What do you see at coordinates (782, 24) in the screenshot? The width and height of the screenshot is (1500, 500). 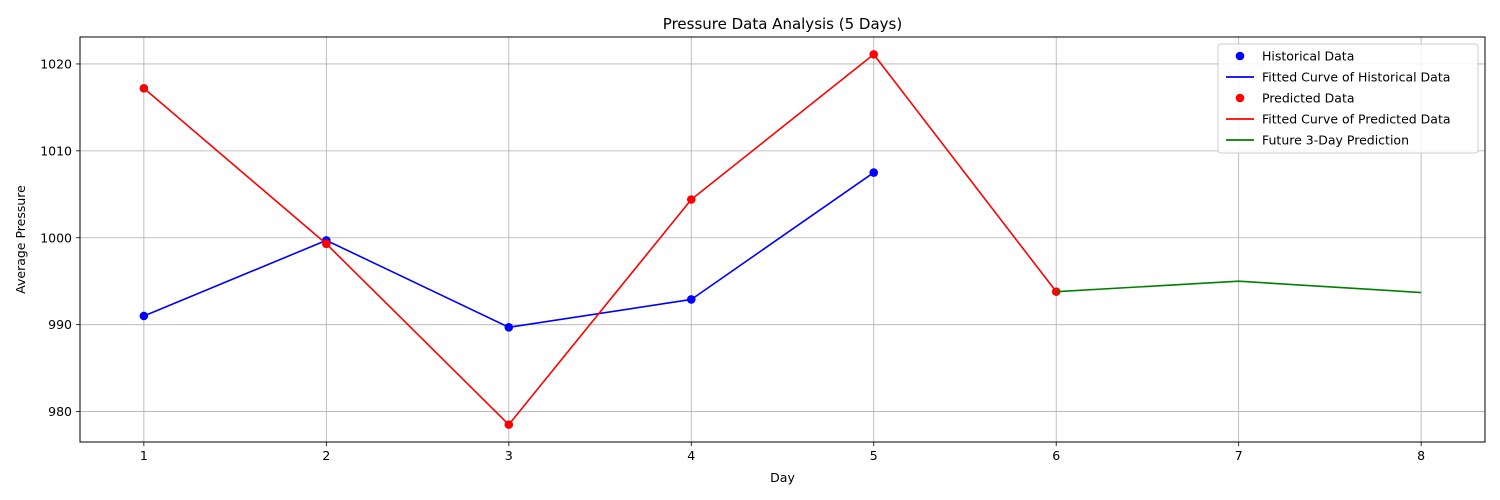 I see `chart-title: Pressure Data Analysis (5 Days)` at bounding box center [782, 24].